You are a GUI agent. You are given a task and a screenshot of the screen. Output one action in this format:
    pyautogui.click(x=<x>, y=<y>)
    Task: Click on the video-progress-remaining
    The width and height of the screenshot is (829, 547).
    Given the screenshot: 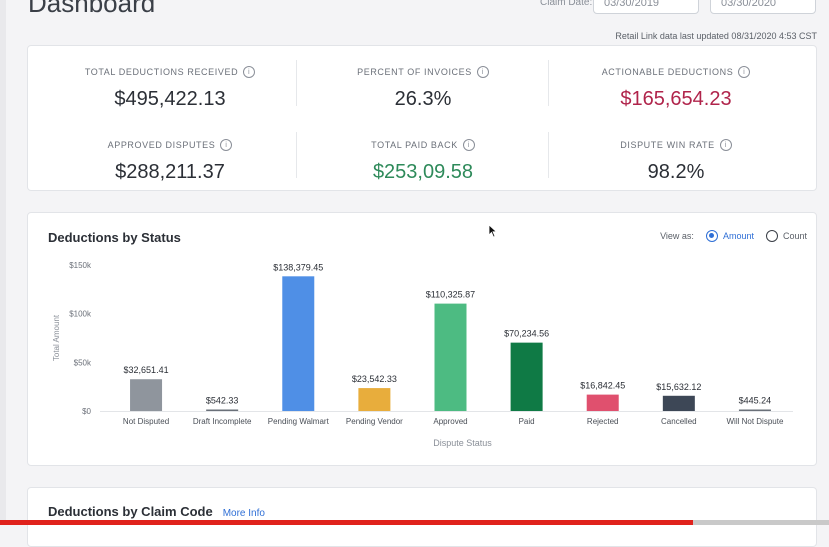 What is the action you would take?
    pyautogui.click(x=761, y=522)
    